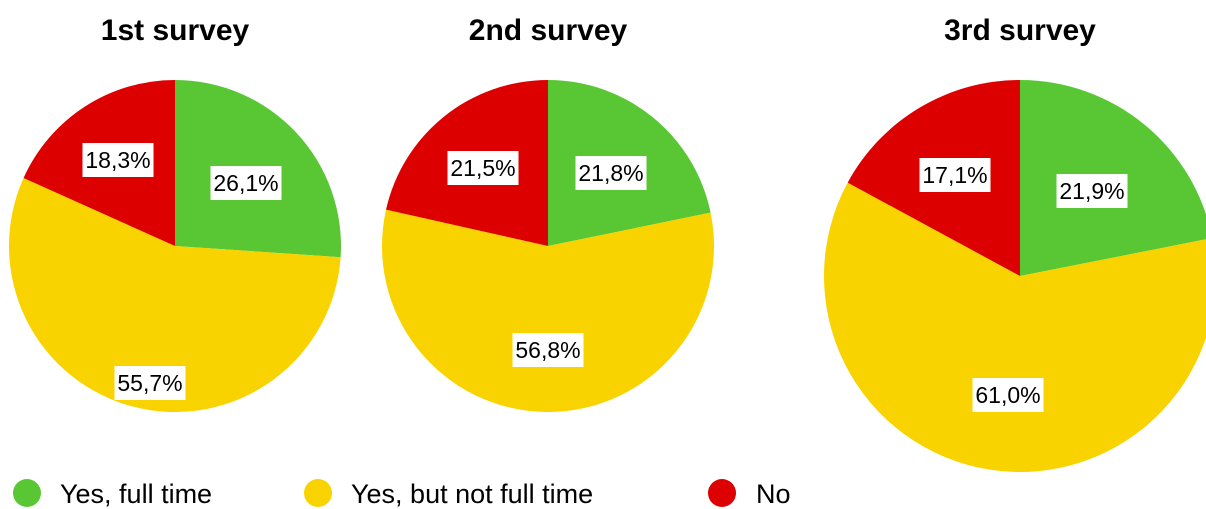 This screenshot has width=1206, height=509. What do you see at coordinates (136, 494) in the screenshot?
I see `legend-label-1: Yes, full time` at bounding box center [136, 494].